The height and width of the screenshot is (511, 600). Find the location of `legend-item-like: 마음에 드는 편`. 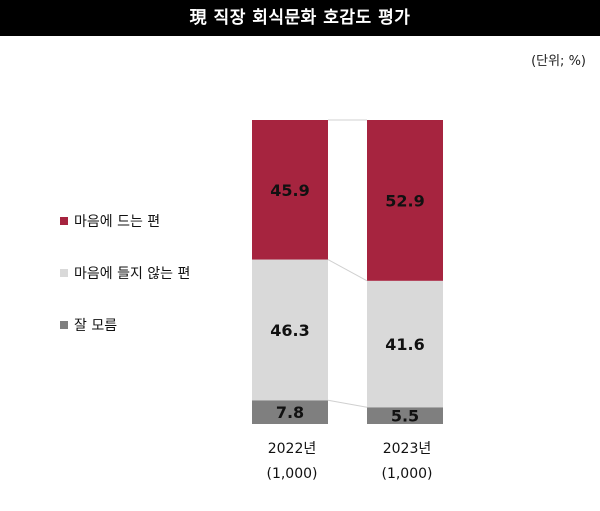

legend-item-like: 마음에 드는 편 is located at coordinates (125, 221).